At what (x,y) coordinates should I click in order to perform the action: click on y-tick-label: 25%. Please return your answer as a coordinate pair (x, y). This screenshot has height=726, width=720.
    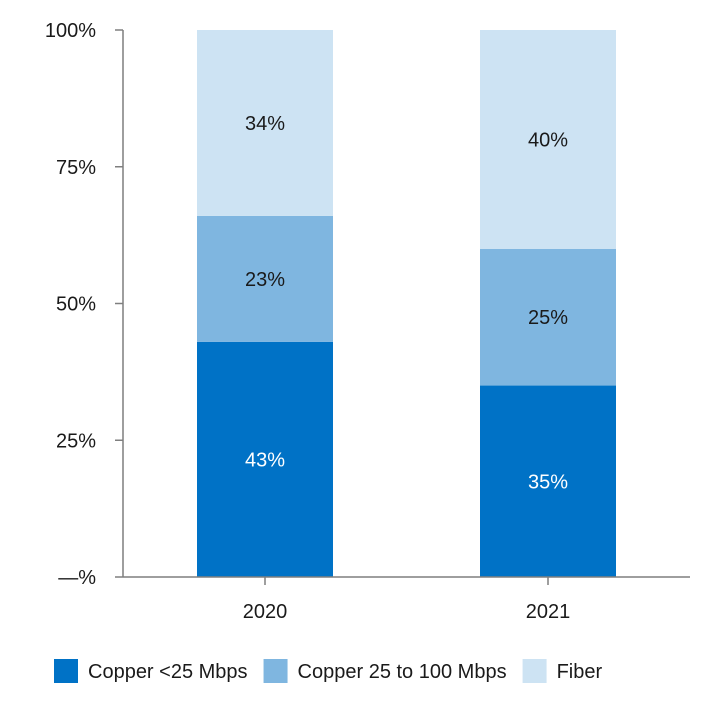
    Looking at the image, I should click on (76, 441).